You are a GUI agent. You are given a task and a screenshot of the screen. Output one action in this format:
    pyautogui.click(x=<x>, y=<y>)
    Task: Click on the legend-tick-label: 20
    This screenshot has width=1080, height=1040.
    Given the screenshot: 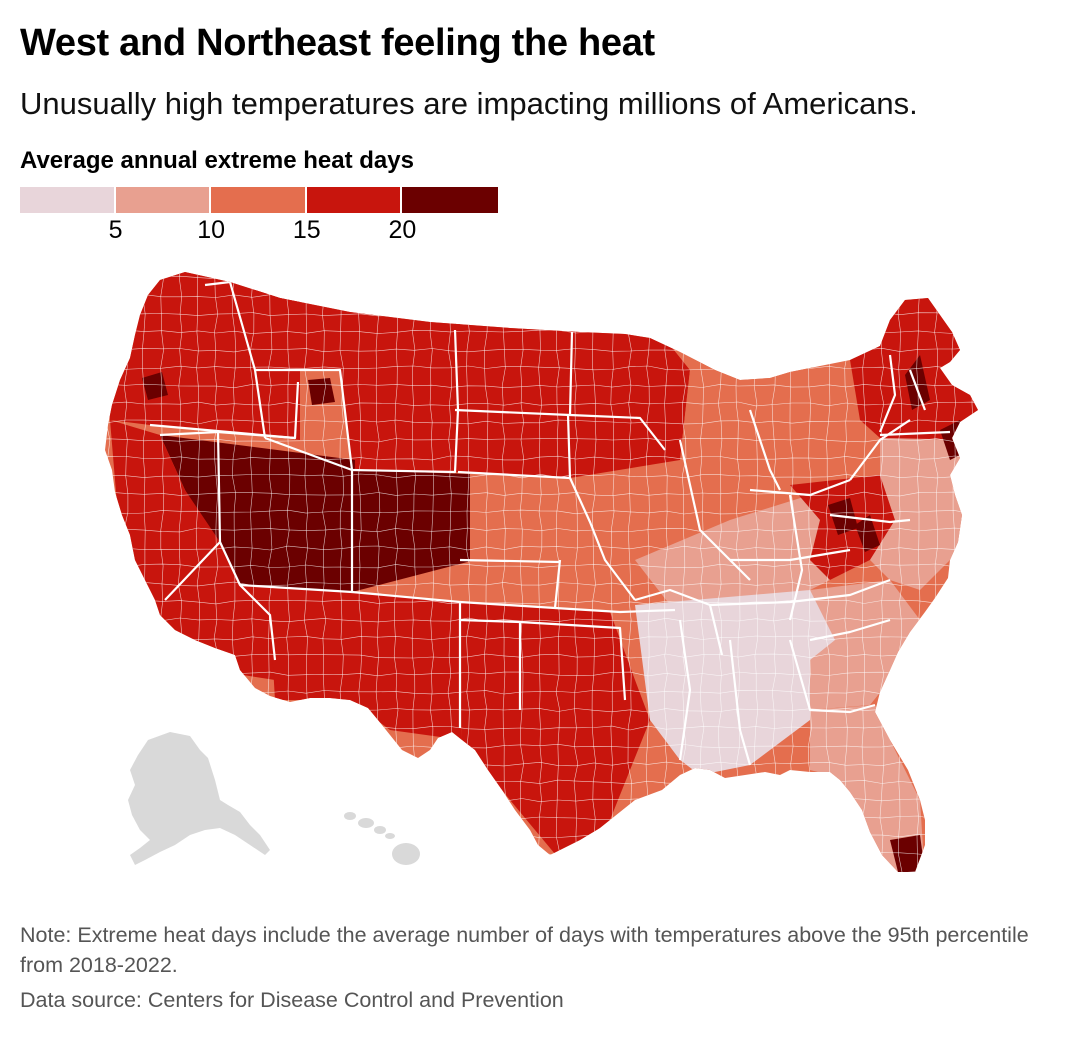 What is the action you would take?
    pyautogui.click(x=402, y=230)
    